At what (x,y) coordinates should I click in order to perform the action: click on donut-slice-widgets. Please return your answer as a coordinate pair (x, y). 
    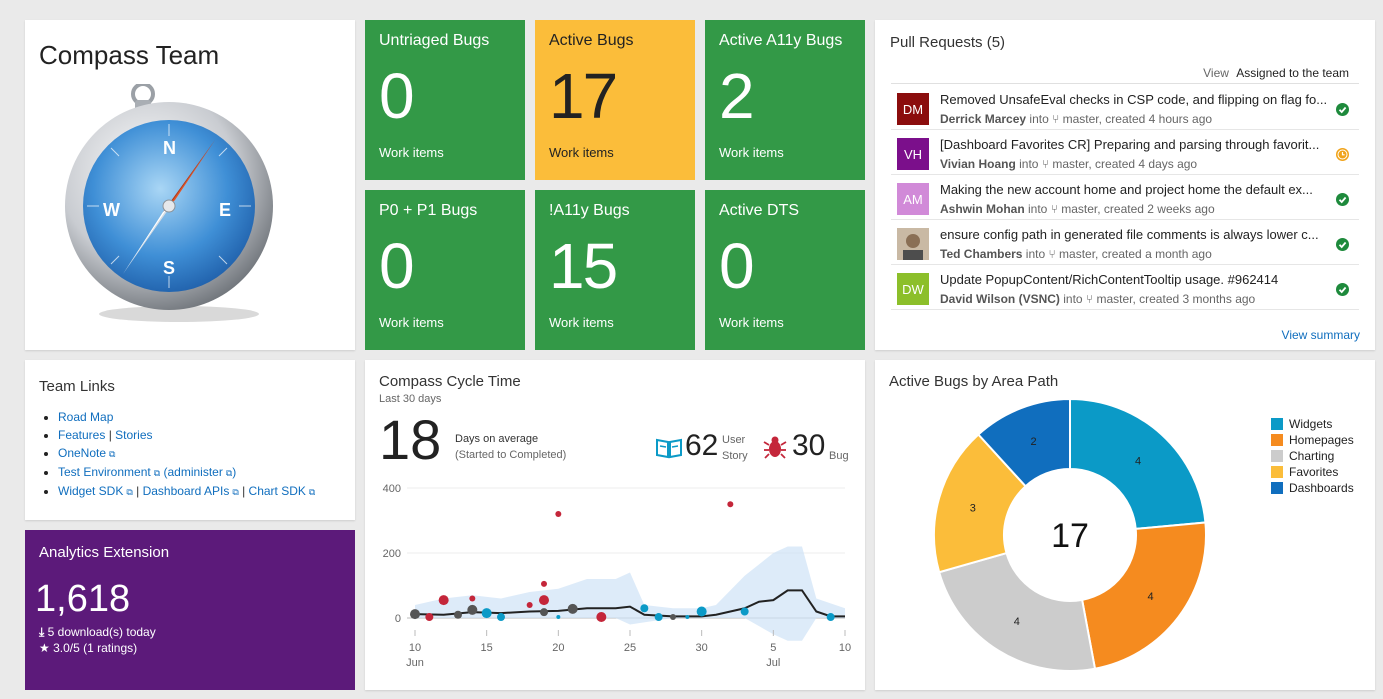
    Looking at the image, I should click on (1138, 463).